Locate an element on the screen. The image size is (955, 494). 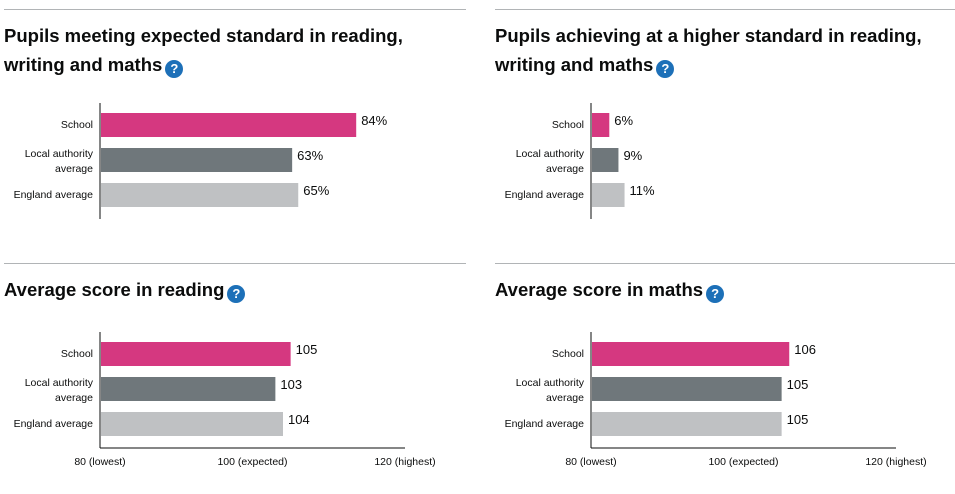
value-label: 103 is located at coordinates (291, 384).